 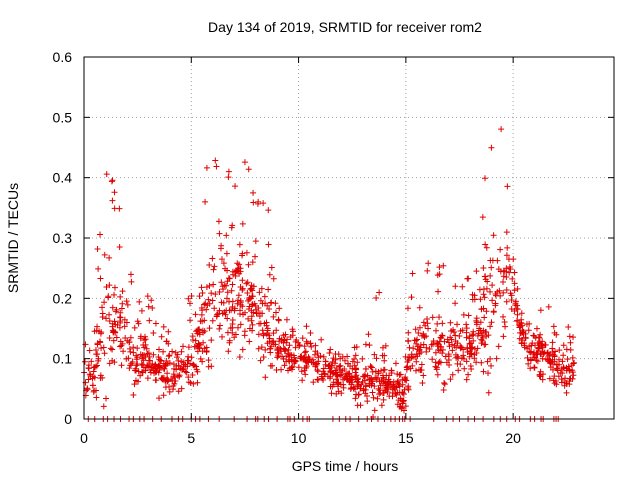 What do you see at coordinates (63, 298) in the screenshot?
I see `y-tick-label: 0.2` at bounding box center [63, 298].